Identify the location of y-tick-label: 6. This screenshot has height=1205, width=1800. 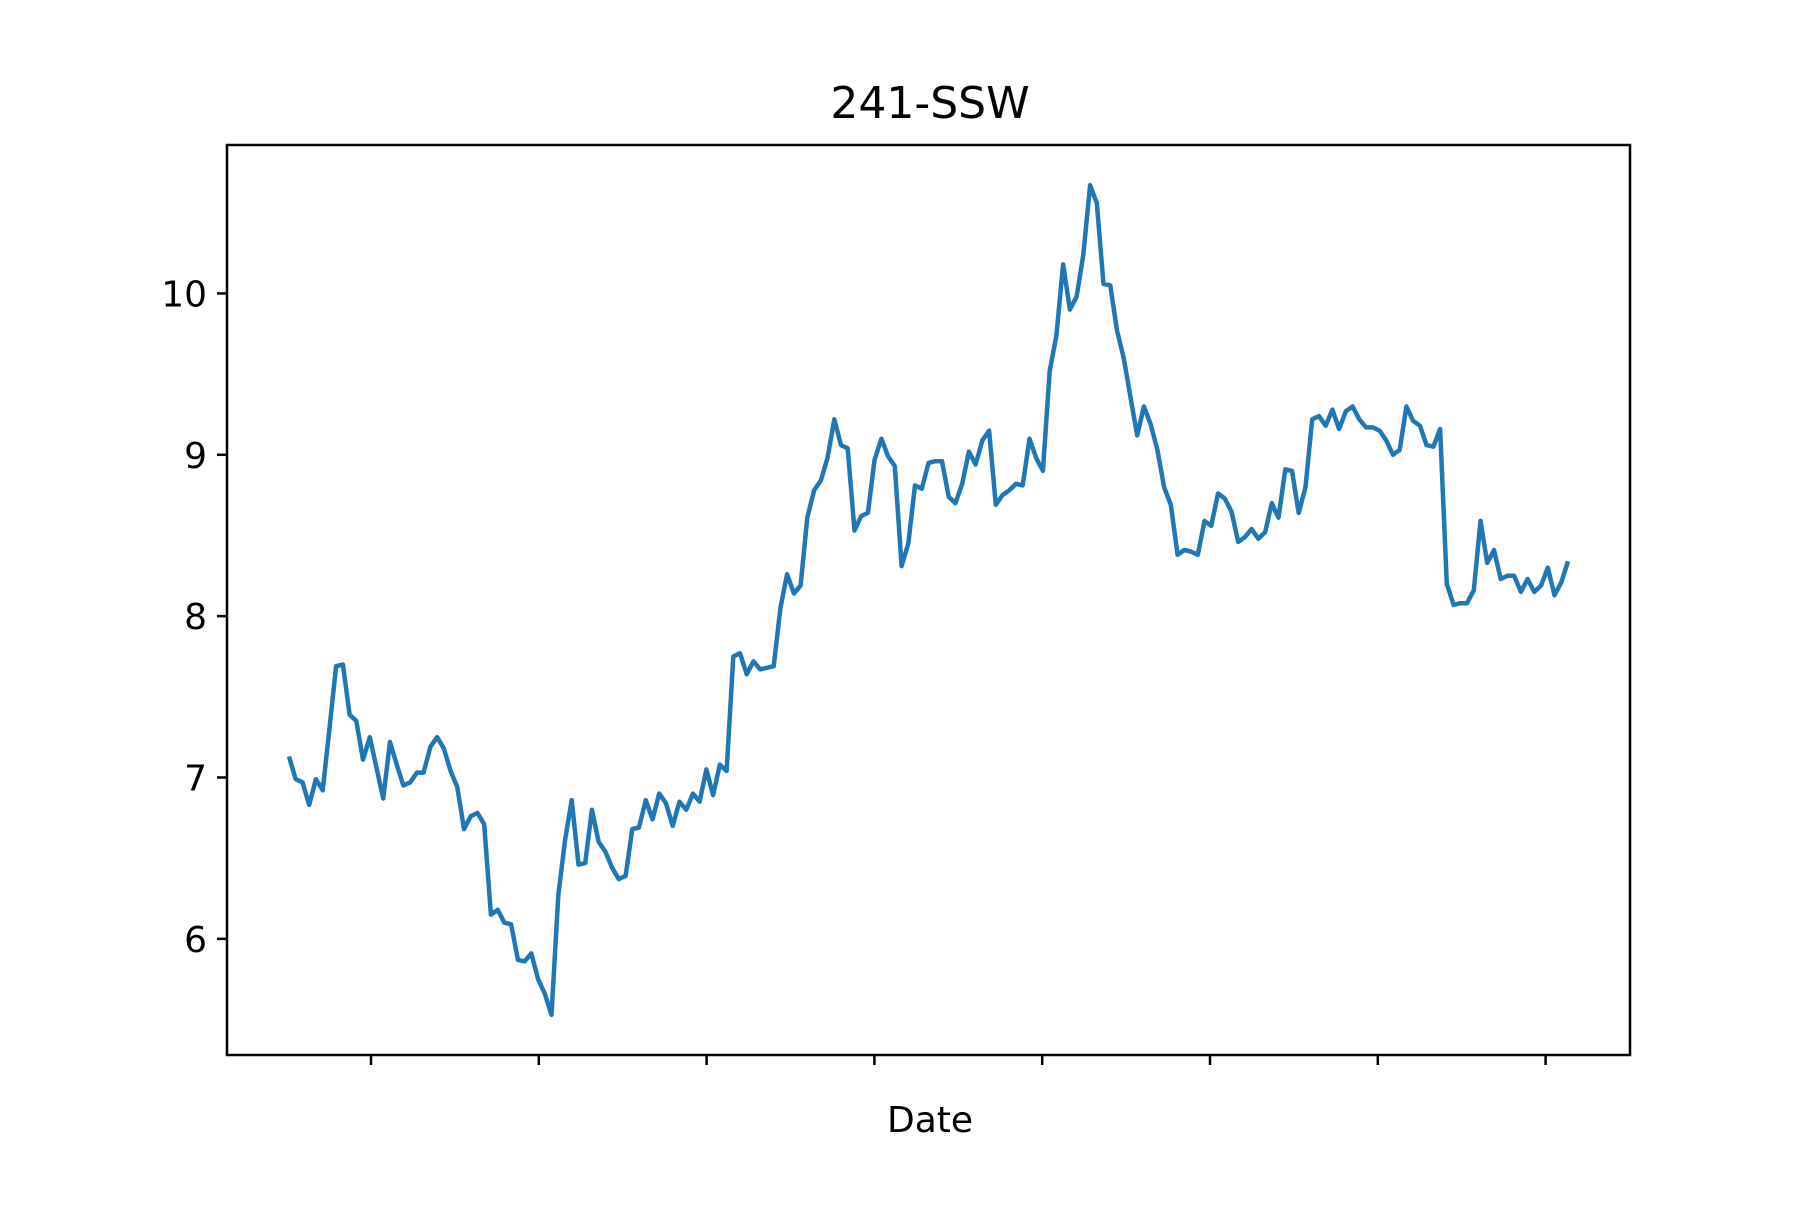
(195, 940).